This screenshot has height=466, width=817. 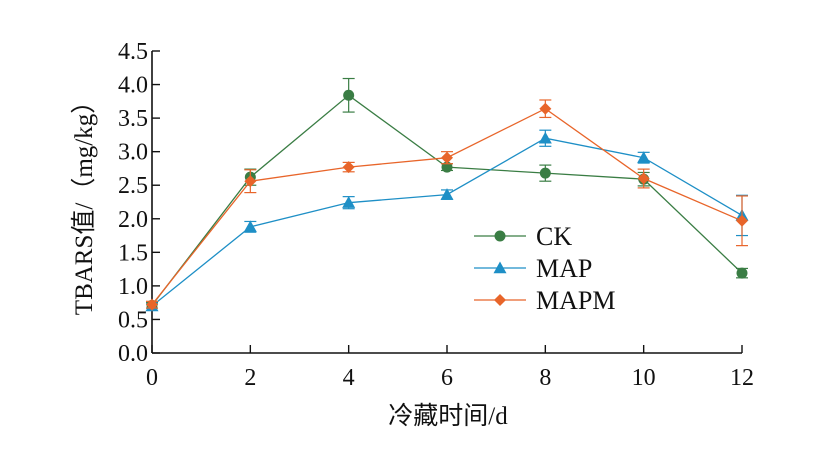 What do you see at coordinates (133, 52) in the screenshot?
I see `y-tick-label: 4.5` at bounding box center [133, 52].